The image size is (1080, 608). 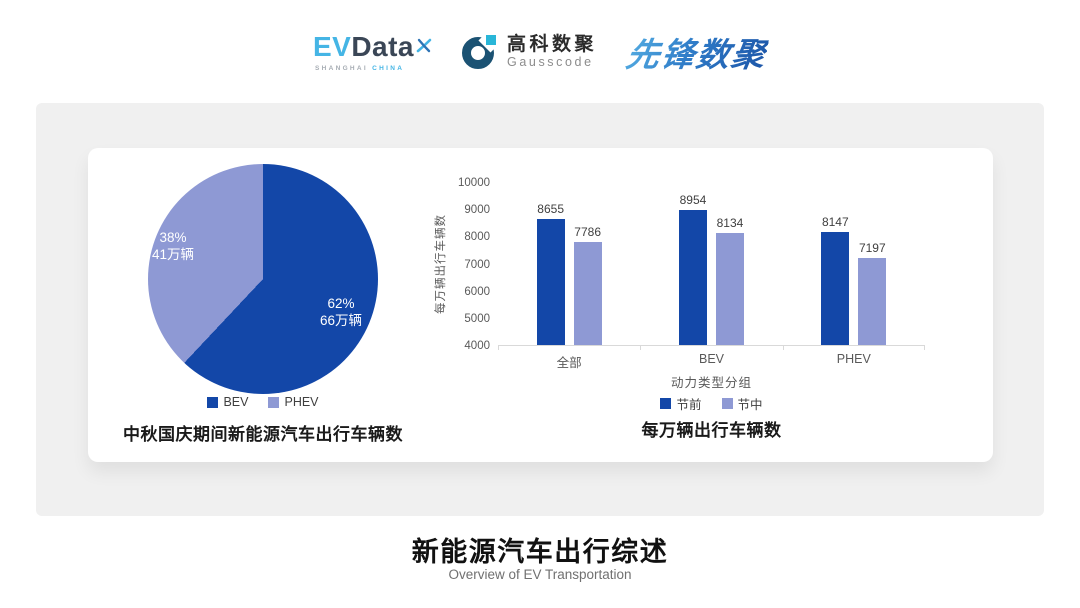 What do you see at coordinates (540, 574) in the screenshot?
I see `page-subtitle: Overview of EV Transportation` at bounding box center [540, 574].